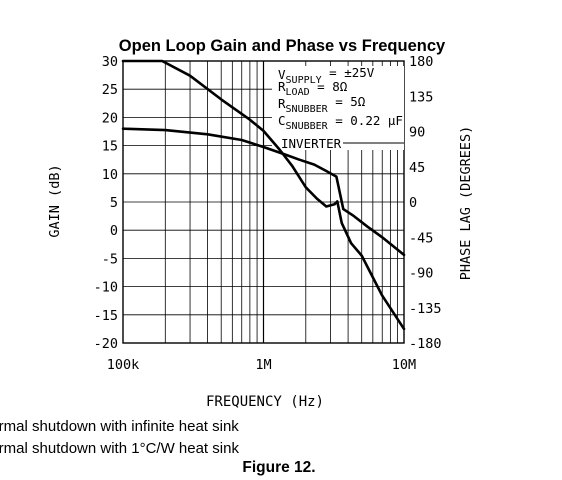 This screenshot has height=480, width=562. What do you see at coordinates (119, 426) in the screenshot?
I see `note-infinite-heat-sink: hermal shutdown with infinite heat sink` at bounding box center [119, 426].